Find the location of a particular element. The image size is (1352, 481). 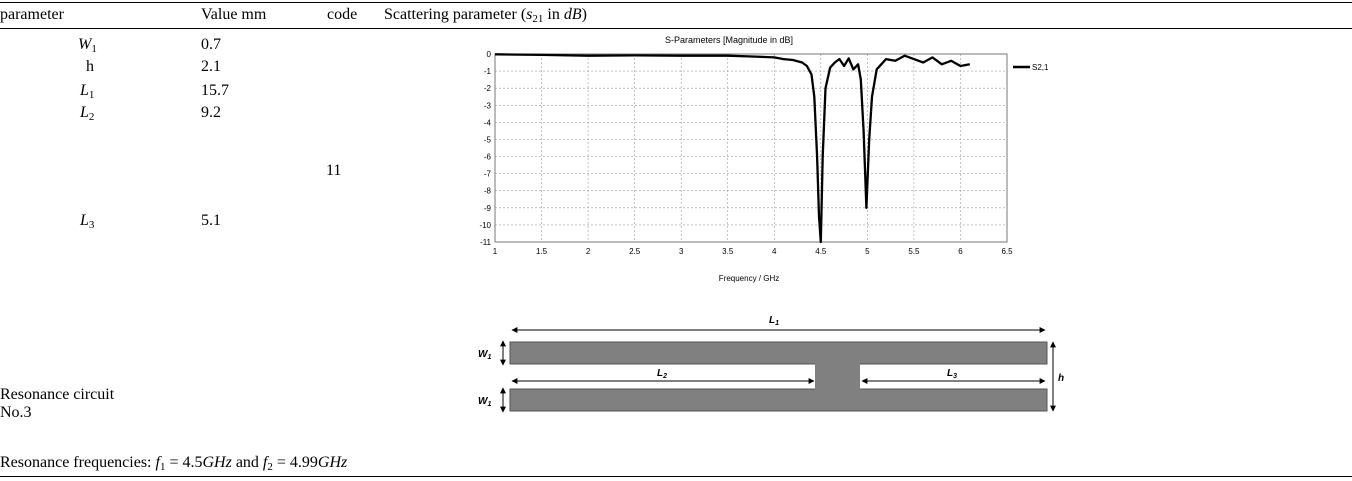

l3-label: L3 is located at coordinates (952, 374).